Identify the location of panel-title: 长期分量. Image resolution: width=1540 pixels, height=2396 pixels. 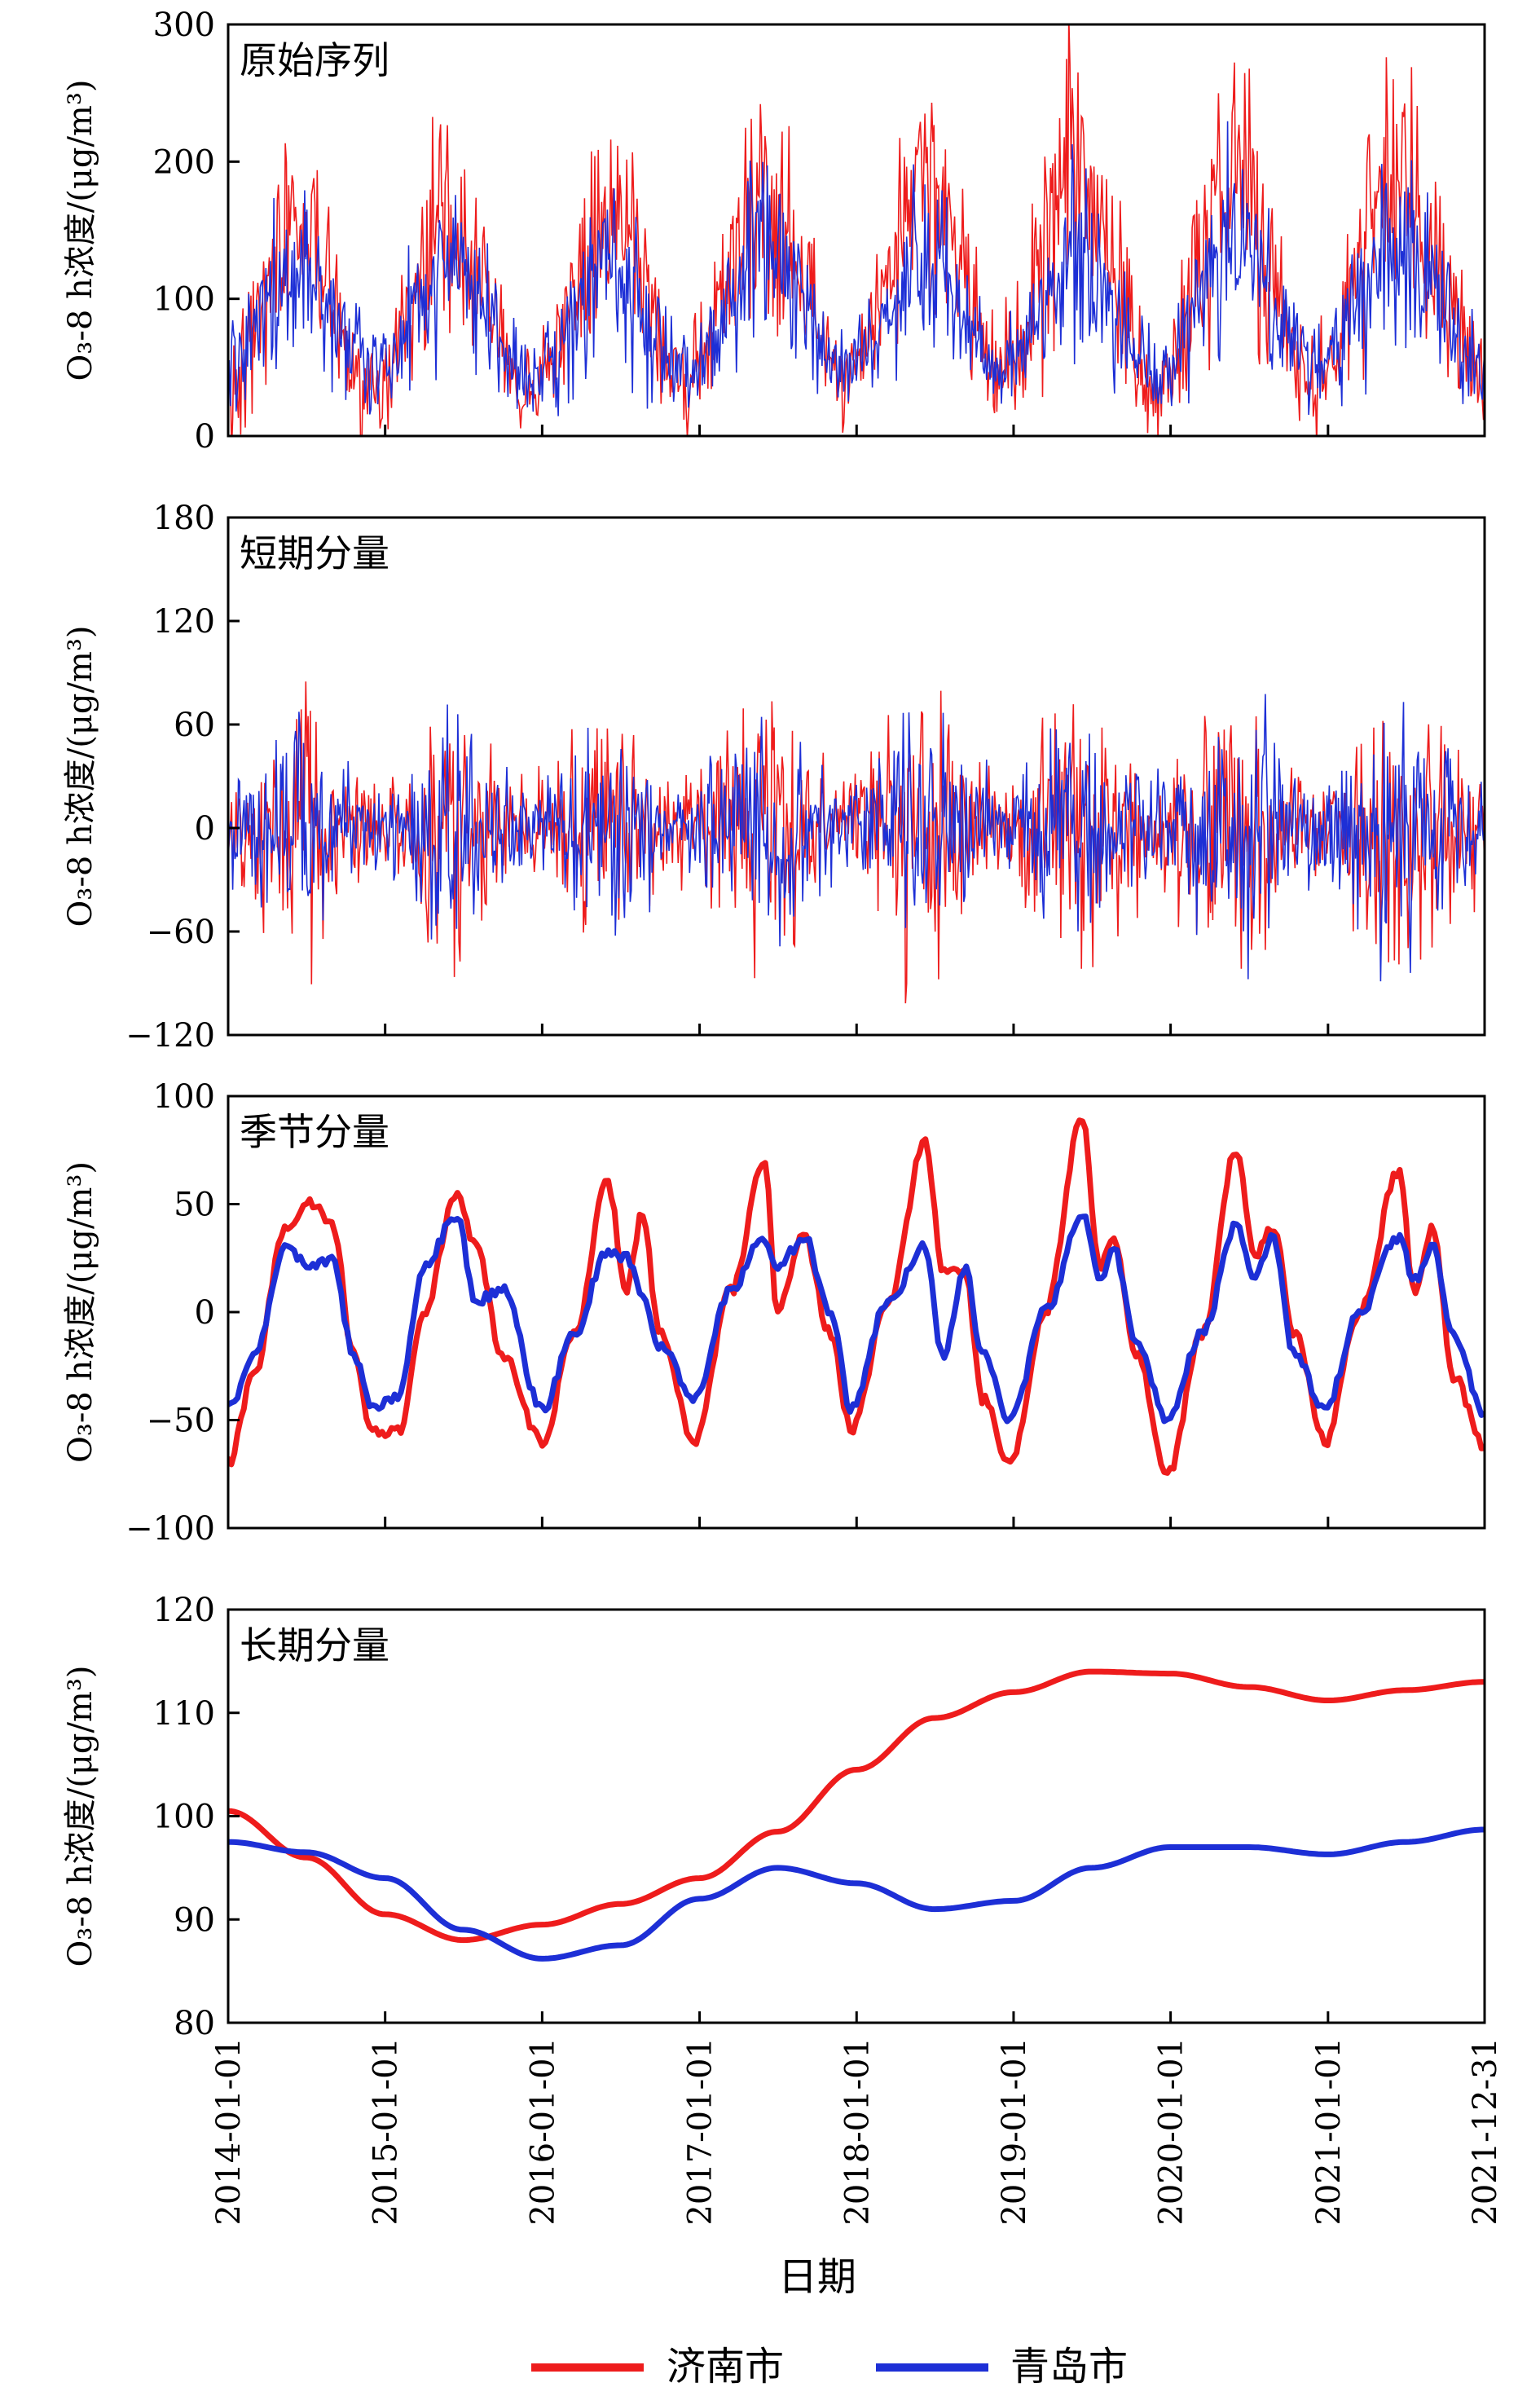
(314, 1645).